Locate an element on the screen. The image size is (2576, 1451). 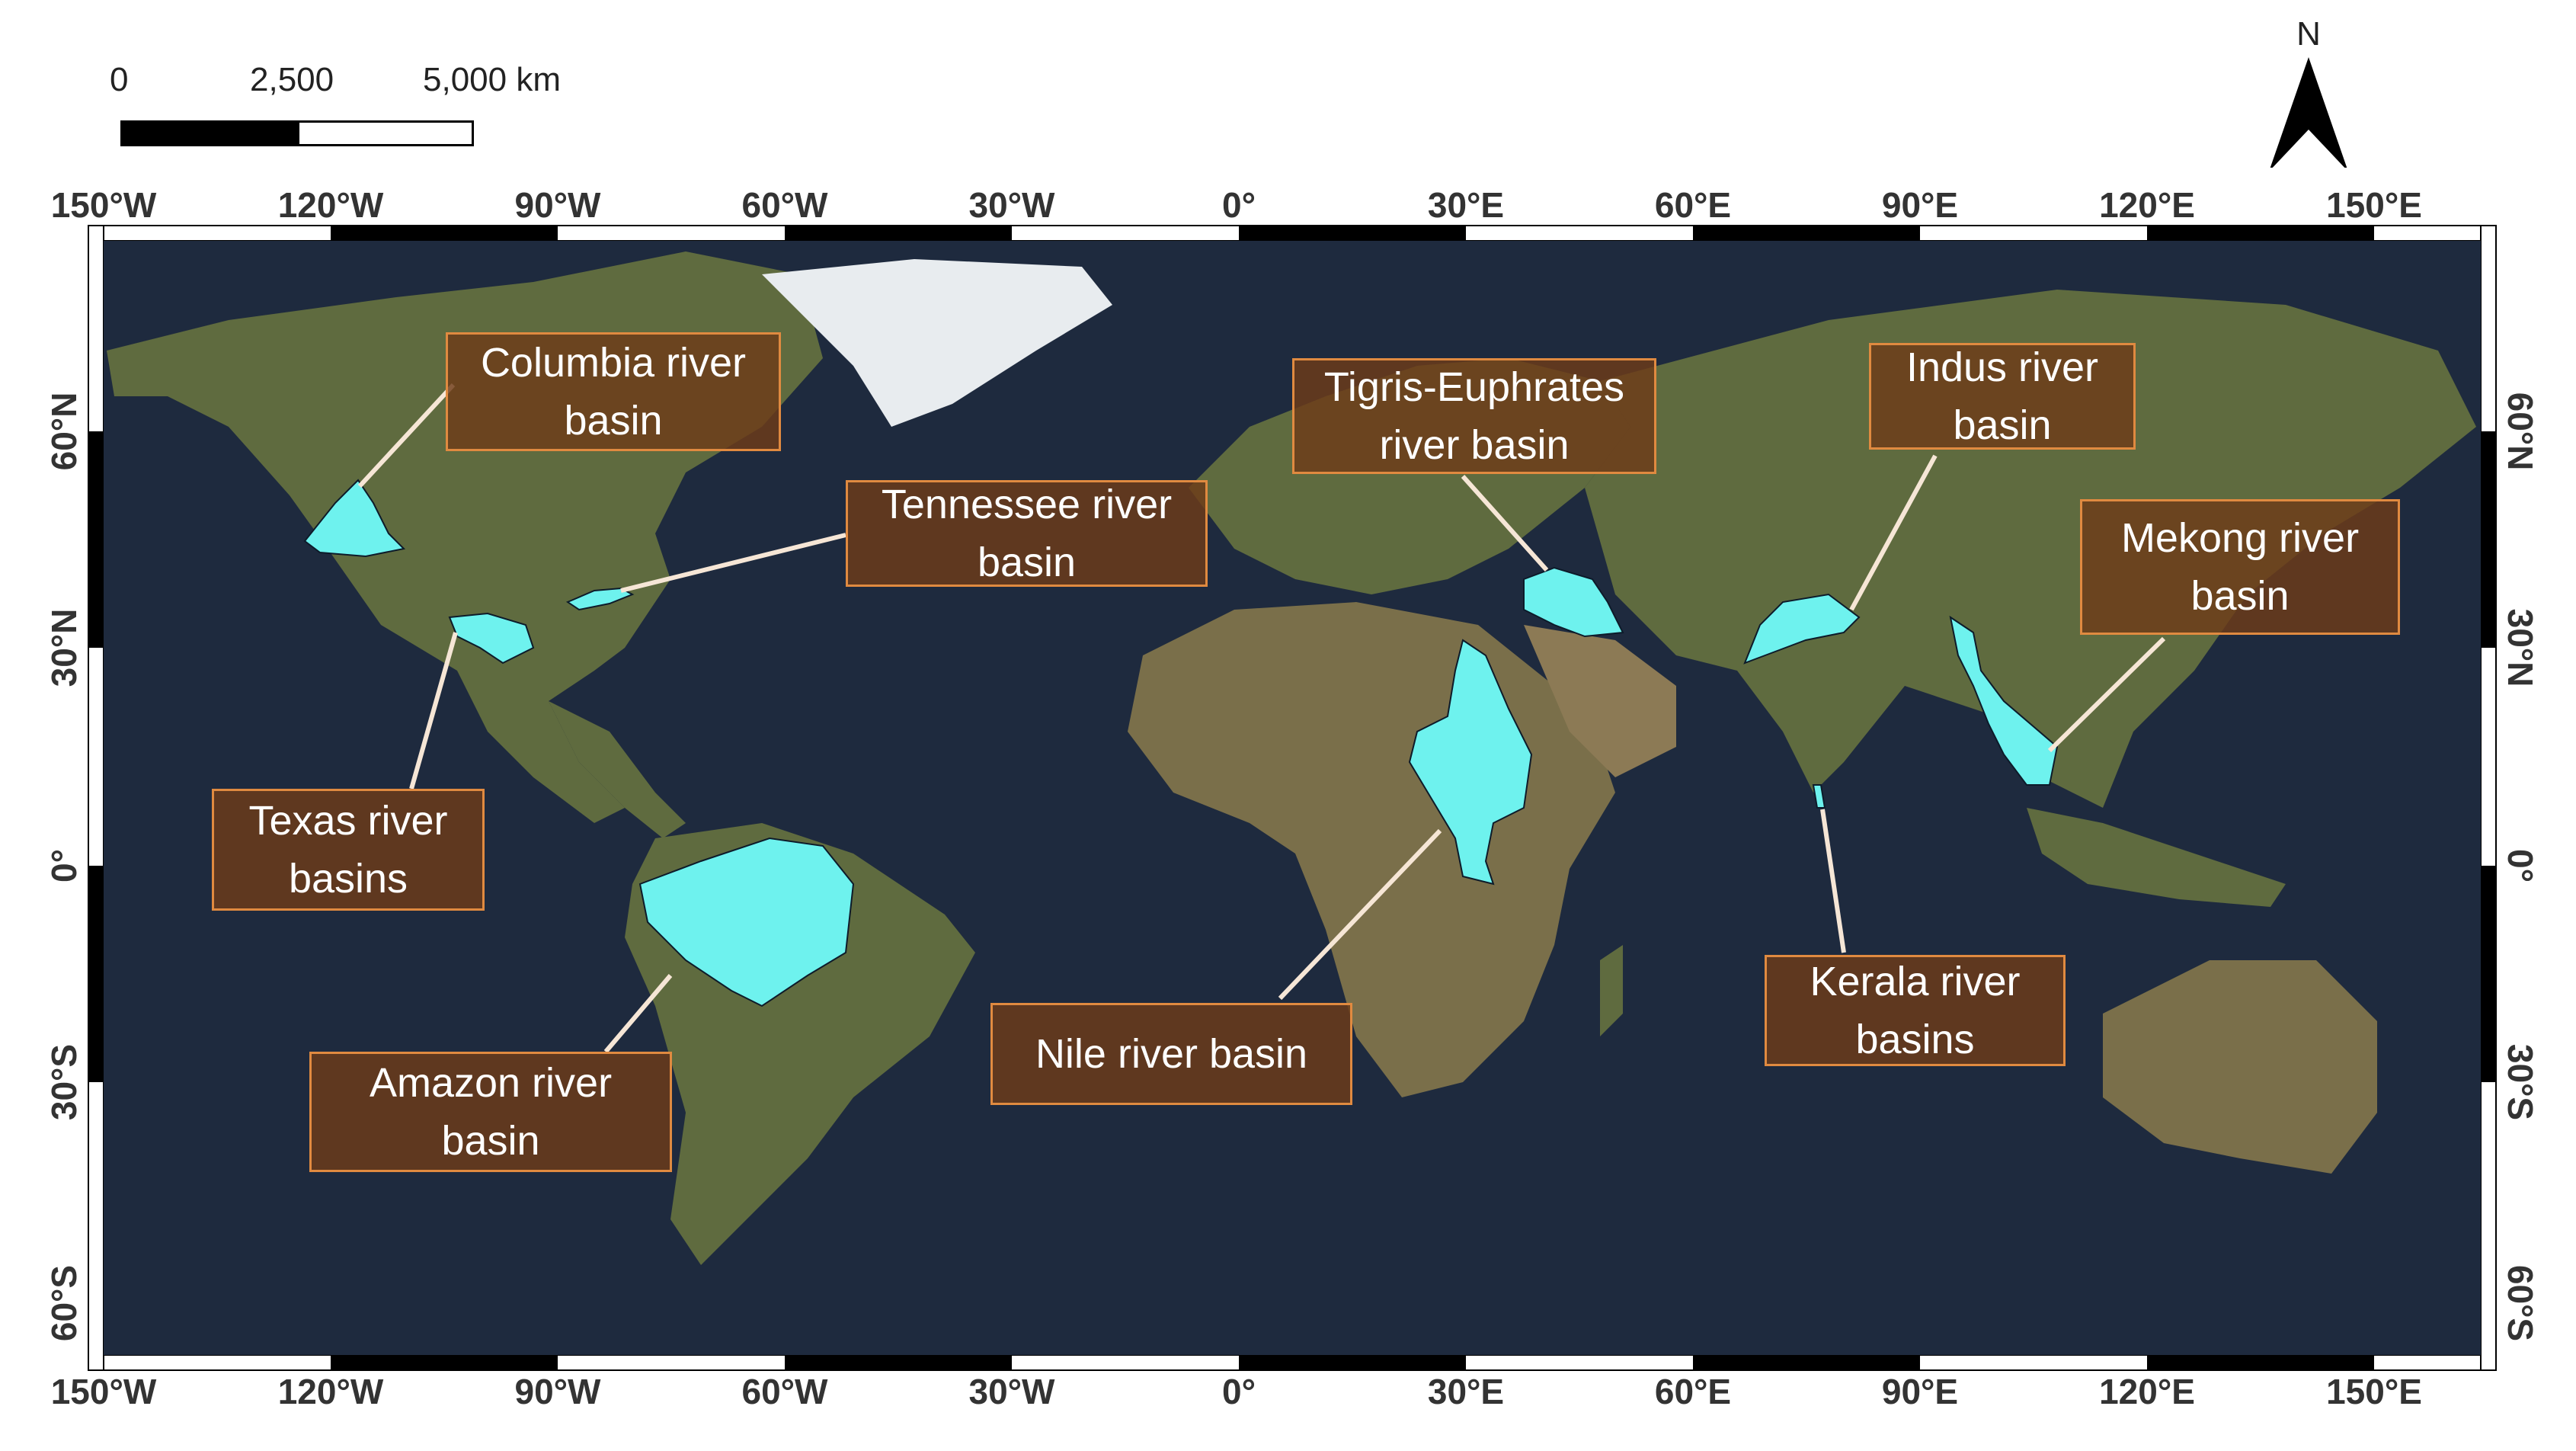
arabia is located at coordinates (1600, 701).